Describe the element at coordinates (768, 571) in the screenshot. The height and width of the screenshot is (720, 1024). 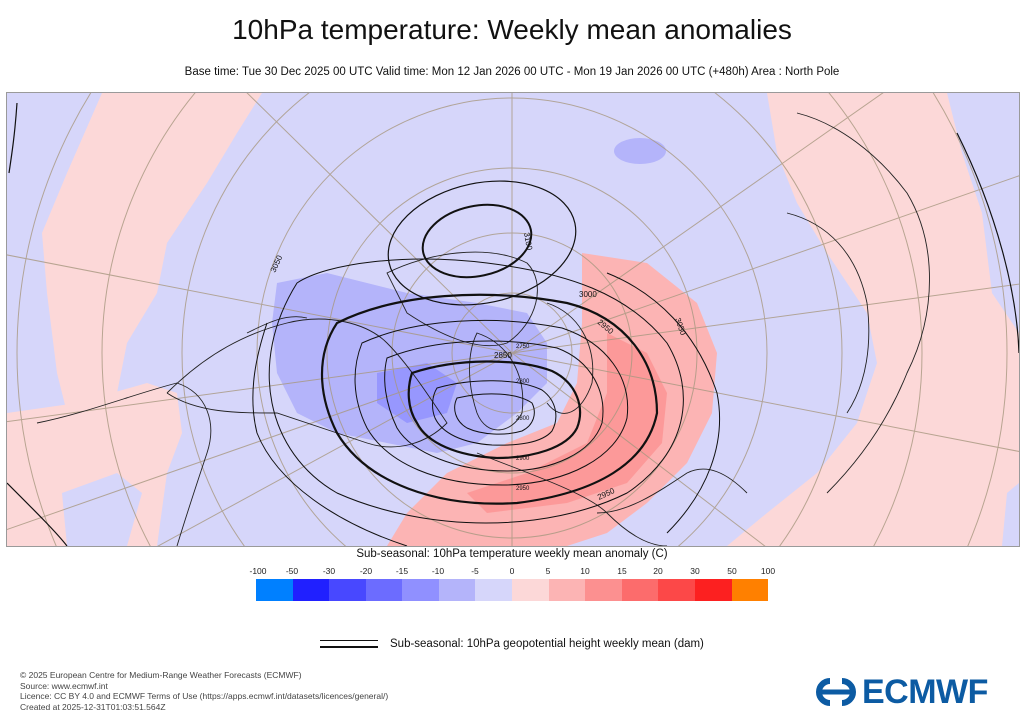
I see `colorbar-tick: 100` at that location.